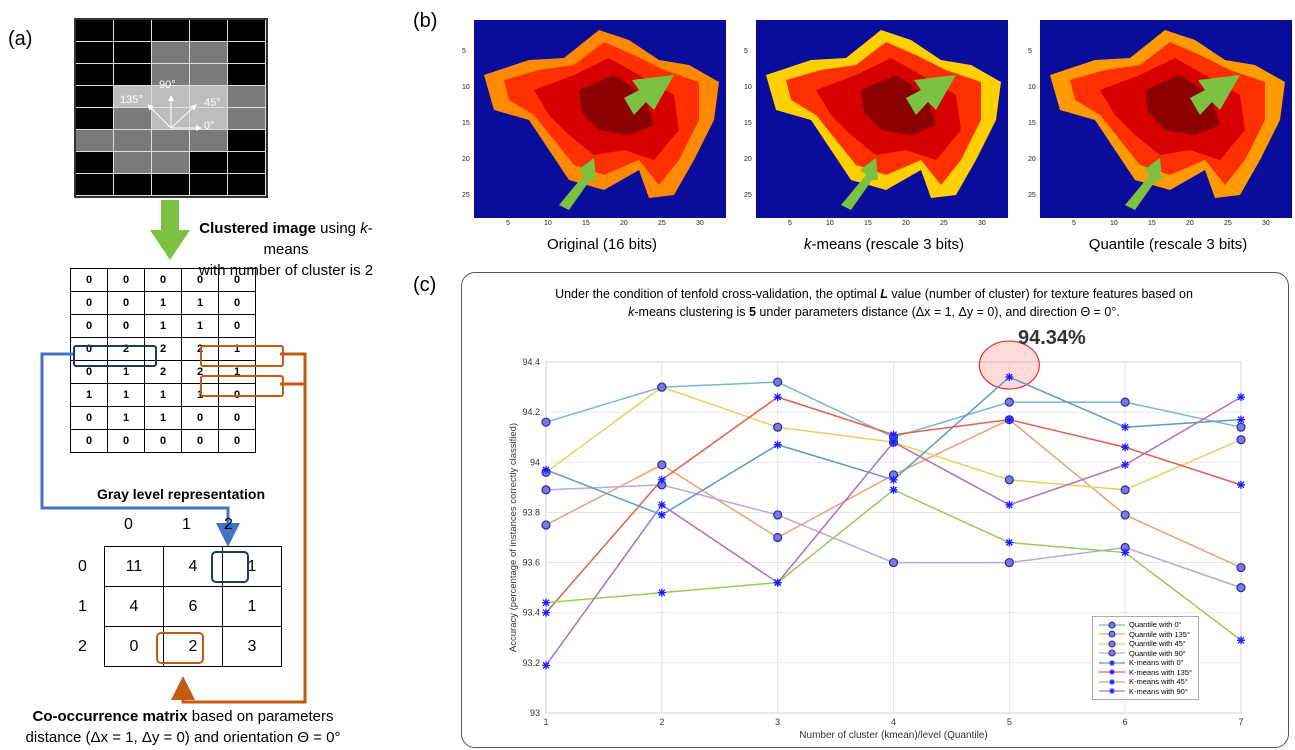  I want to click on caption-kmeans: k-means (rescale 3 bits), so click(884, 244).